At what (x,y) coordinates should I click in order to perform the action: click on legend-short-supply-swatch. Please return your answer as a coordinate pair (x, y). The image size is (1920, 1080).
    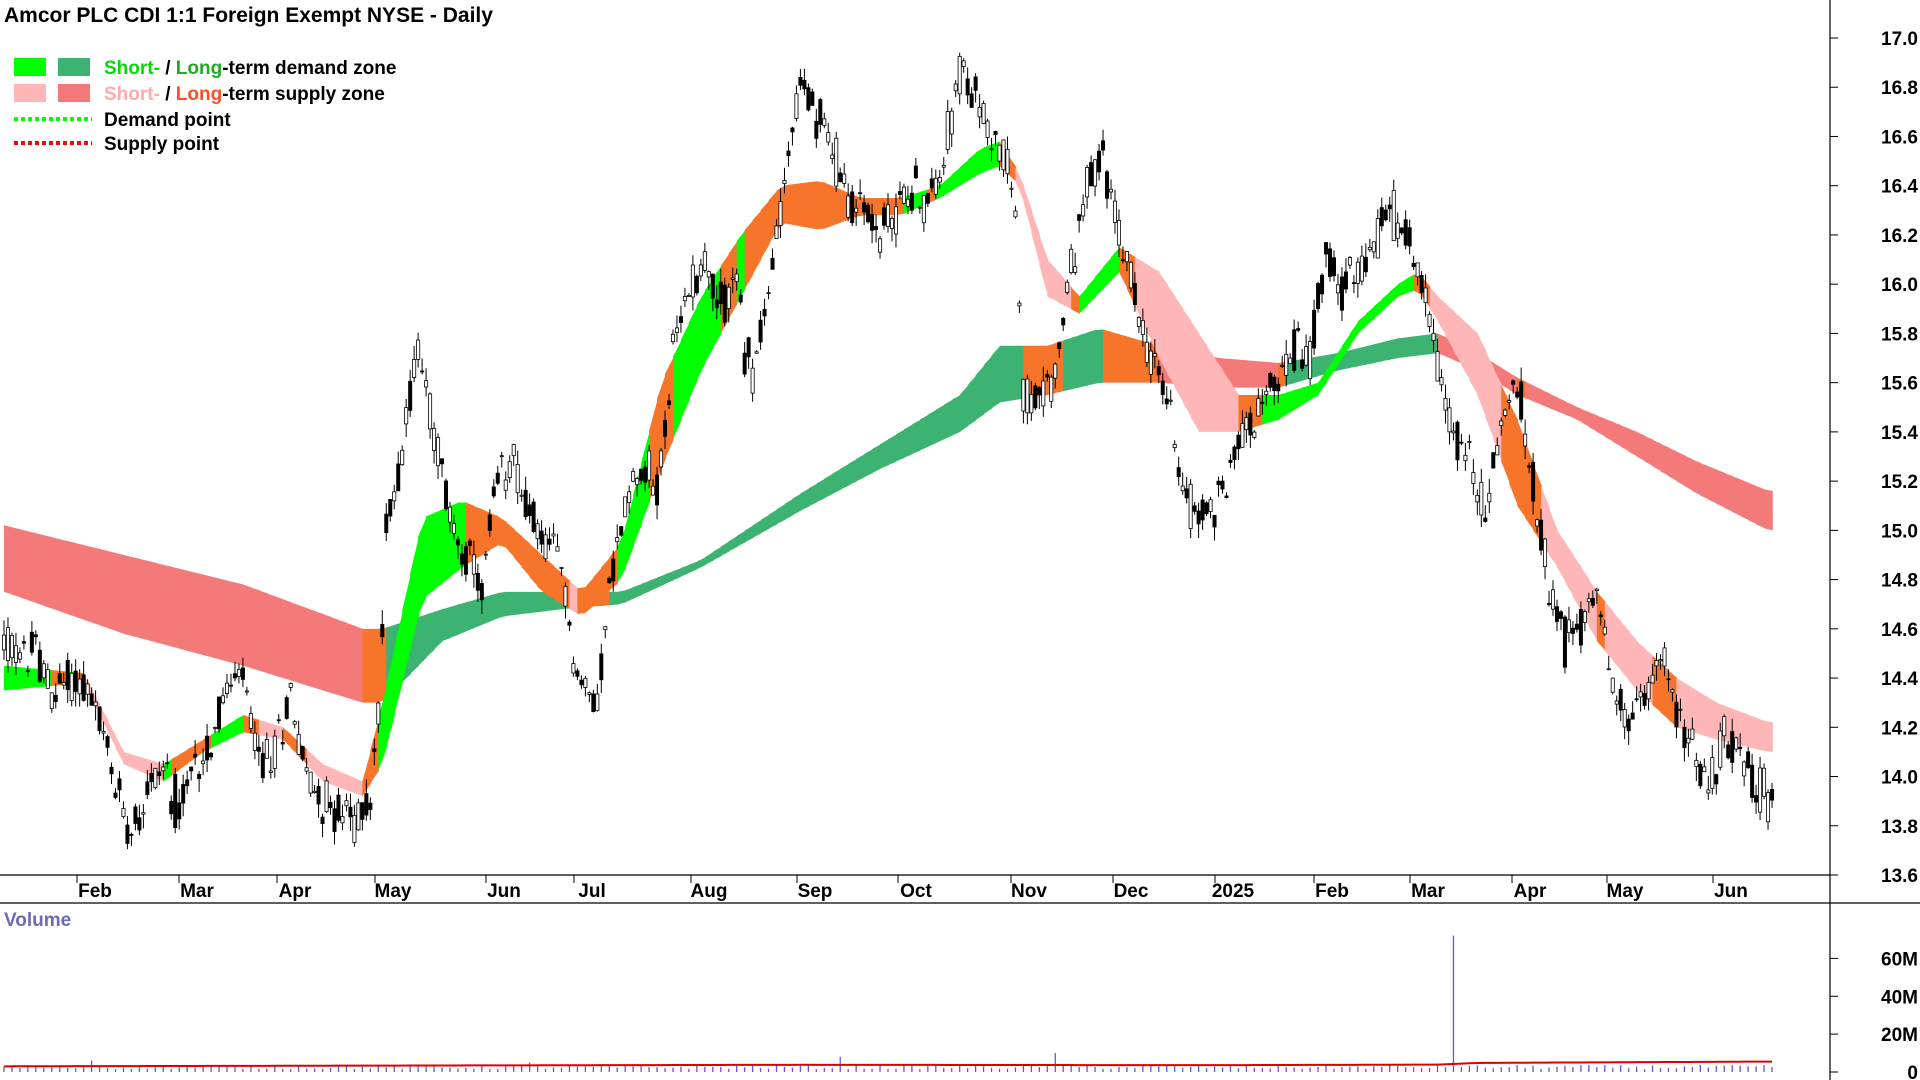
    Looking at the image, I should click on (30, 93).